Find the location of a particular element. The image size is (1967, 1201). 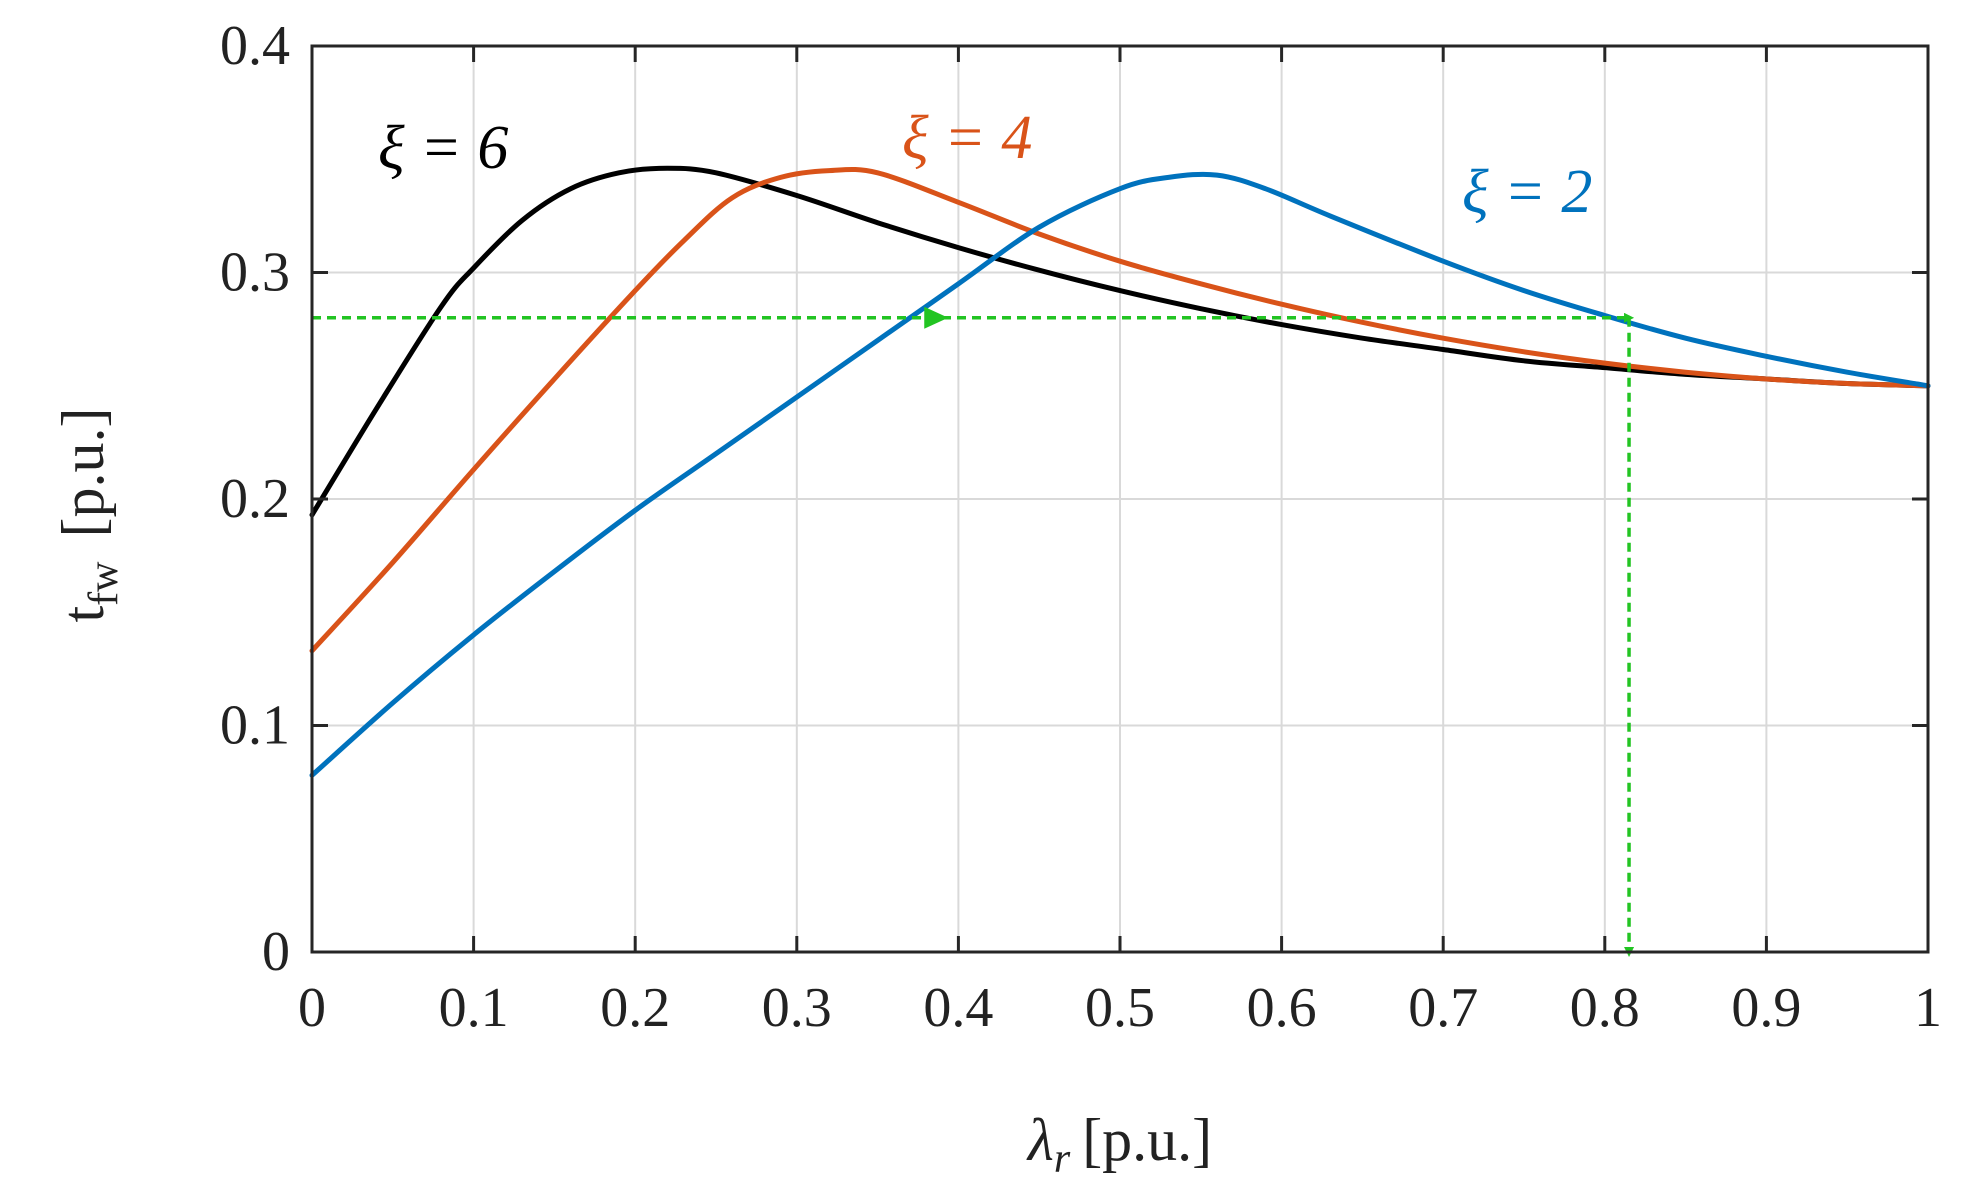

series-label-xi-4: ξ = 4 is located at coordinates (967, 138).